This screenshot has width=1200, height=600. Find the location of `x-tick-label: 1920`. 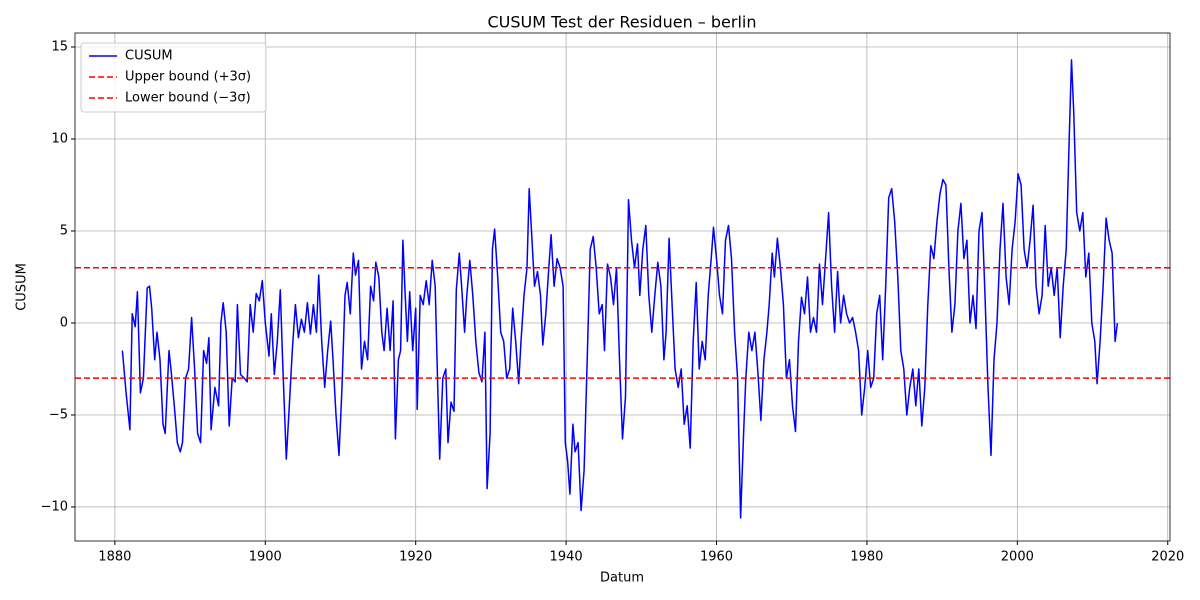

x-tick-label: 1920 is located at coordinates (415, 557).